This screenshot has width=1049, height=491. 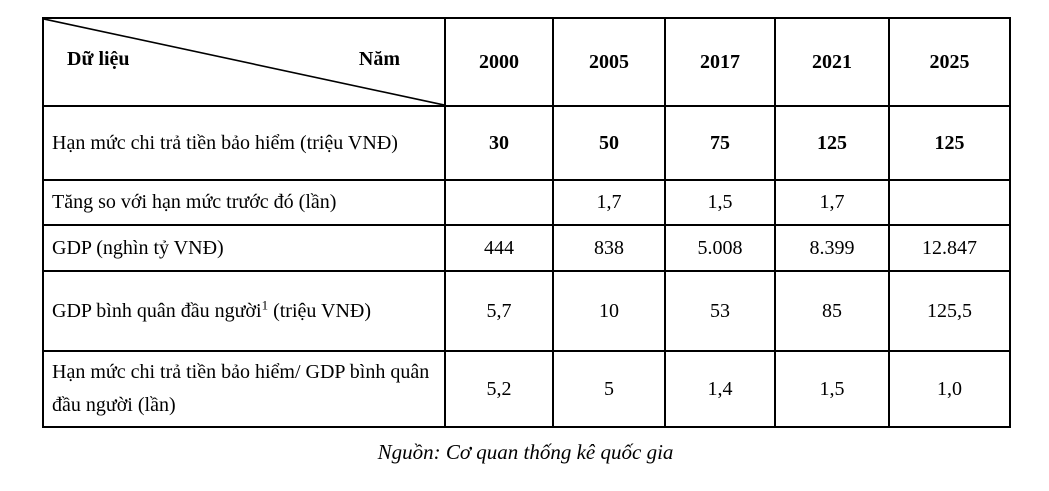 I want to click on year-header: 2000, so click(x=499, y=62).